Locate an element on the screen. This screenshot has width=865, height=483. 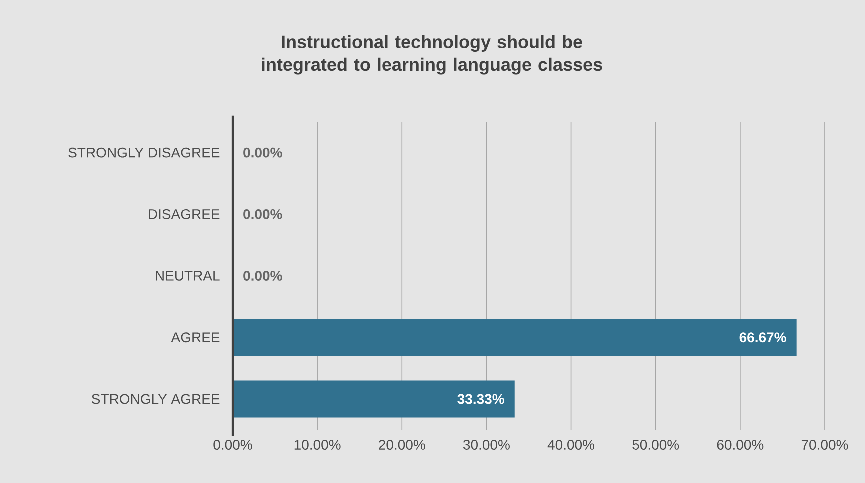
x-tick-label: 0.00% is located at coordinates (233, 445).